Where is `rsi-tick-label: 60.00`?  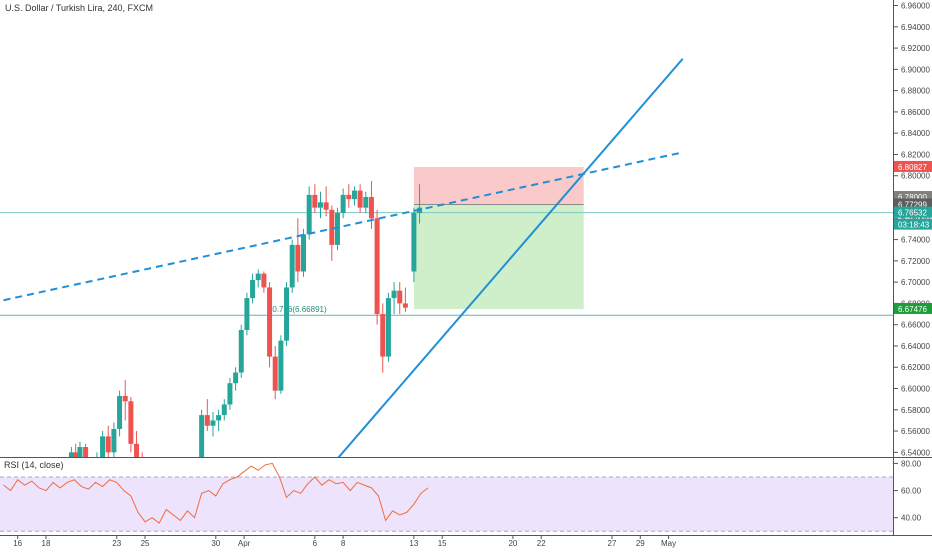 rsi-tick-label: 60.00 is located at coordinates (911, 491).